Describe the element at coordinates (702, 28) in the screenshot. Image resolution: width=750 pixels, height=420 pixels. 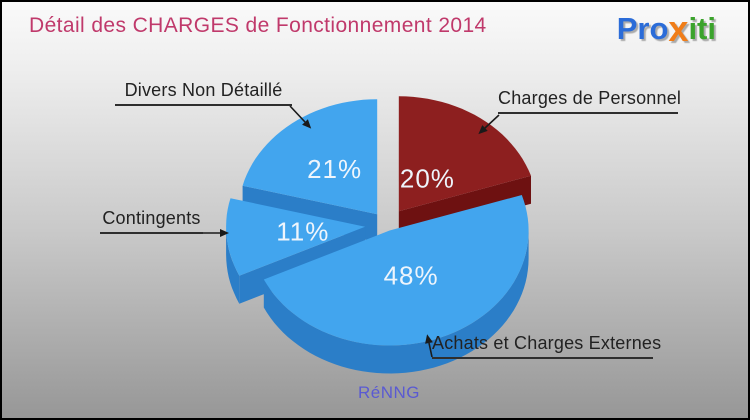
I see `logo-part-iti: iti` at that location.